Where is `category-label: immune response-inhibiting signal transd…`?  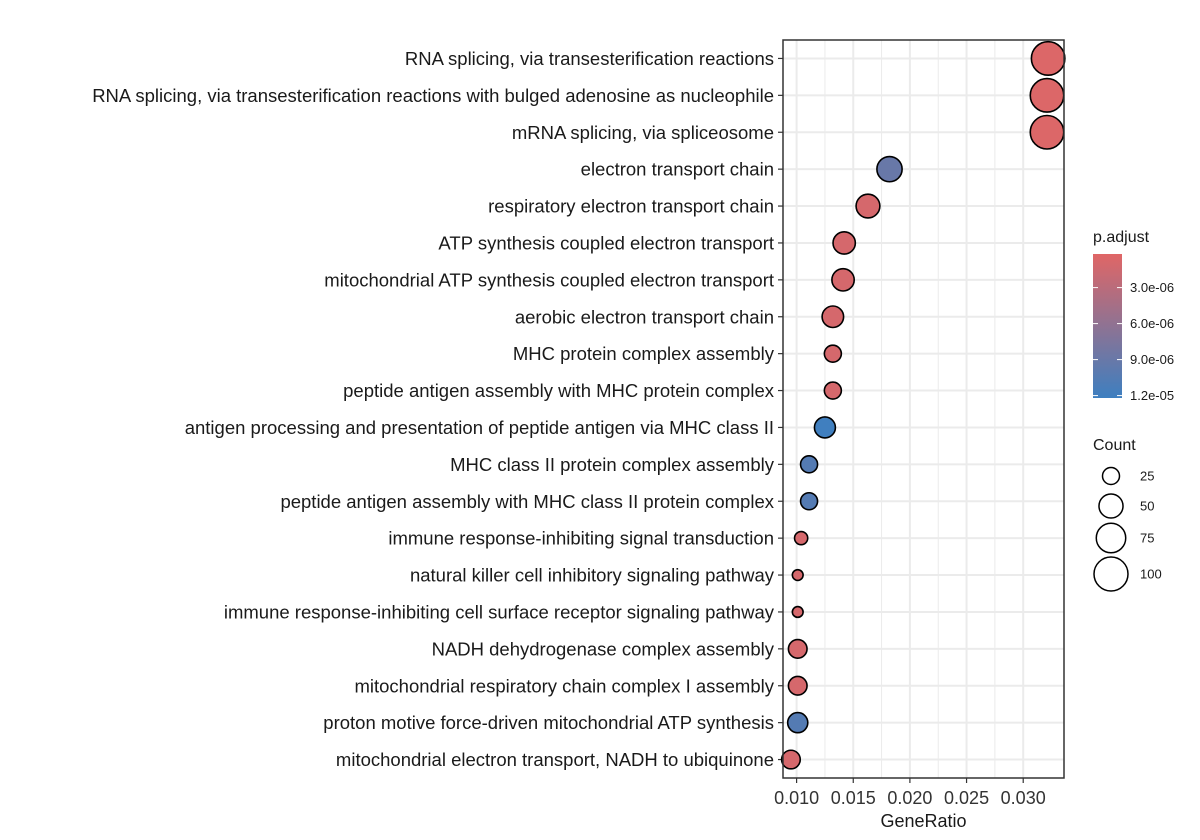 category-label: immune response-inhibiting signal transd… is located at coordinates (581, 538).